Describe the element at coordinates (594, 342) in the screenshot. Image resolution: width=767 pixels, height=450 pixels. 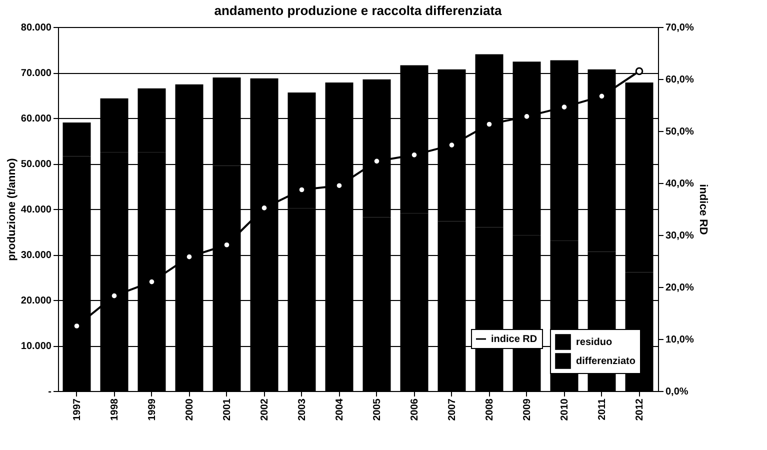
I see `legend-label: residuo` at that location.